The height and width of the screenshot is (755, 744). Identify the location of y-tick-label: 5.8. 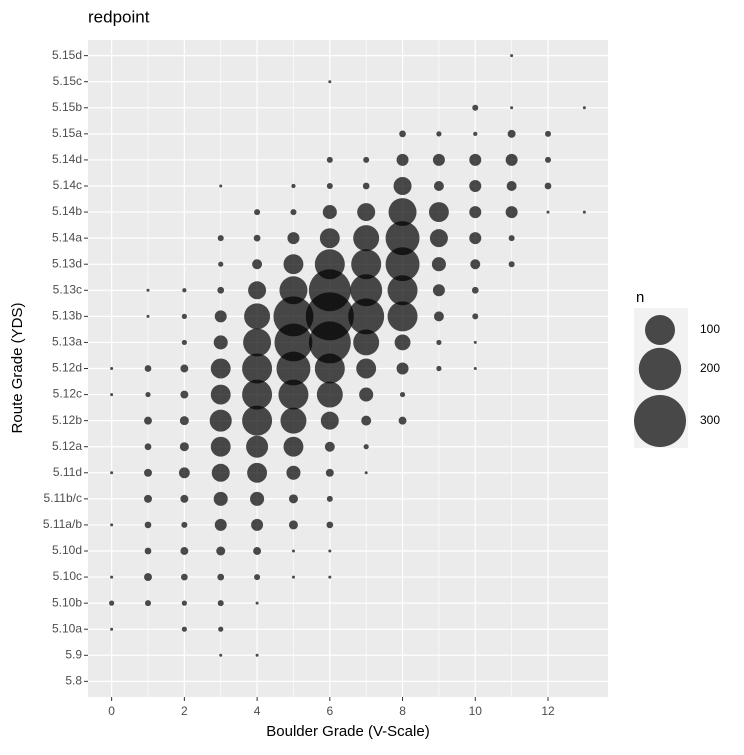
(73, 681).